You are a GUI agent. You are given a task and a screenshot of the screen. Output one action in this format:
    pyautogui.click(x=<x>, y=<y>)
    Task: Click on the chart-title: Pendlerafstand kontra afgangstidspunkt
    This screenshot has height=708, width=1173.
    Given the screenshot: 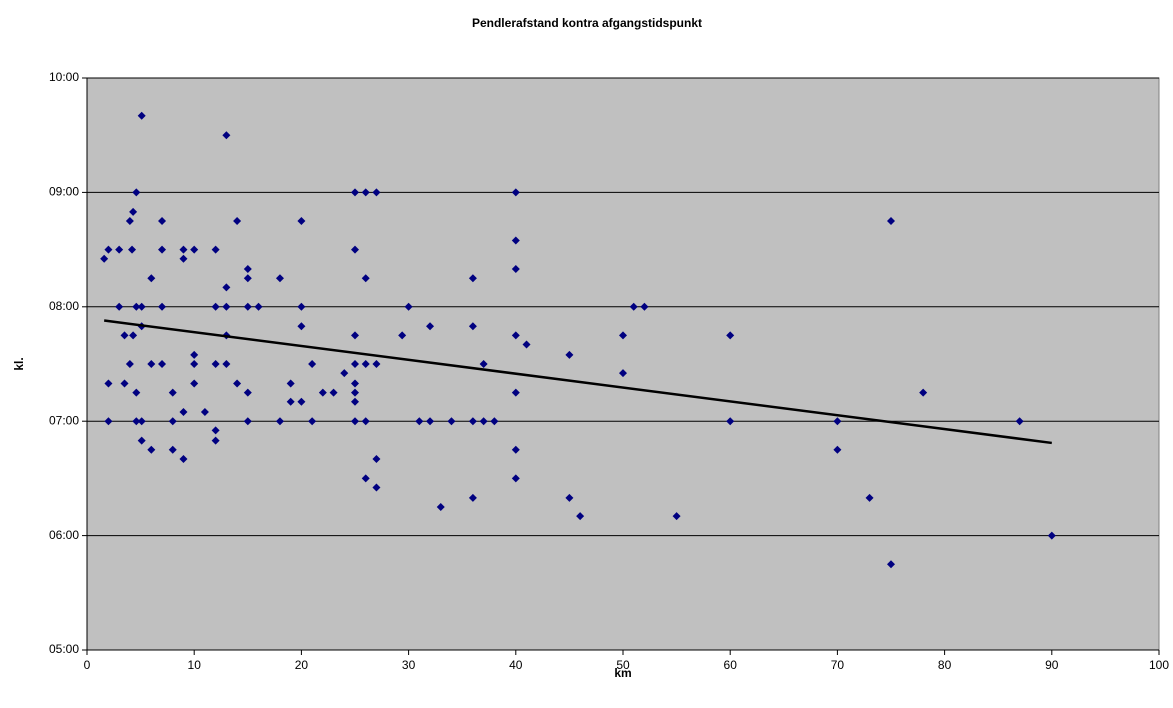 What is the action you would take?
    pyautogui.click(x=587, y=23)
    